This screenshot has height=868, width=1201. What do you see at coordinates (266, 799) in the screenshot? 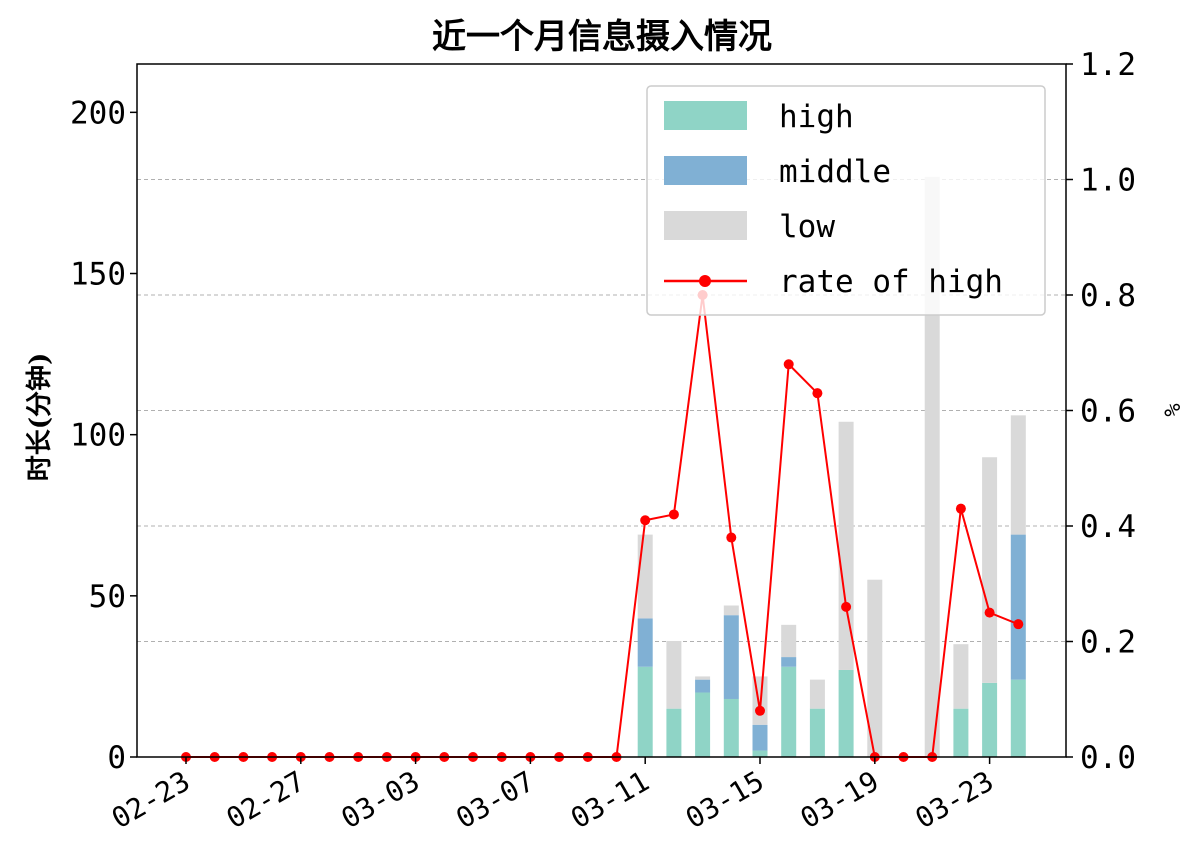
I see `x-tick-label: 02-27` at bounding box center [266, 799].